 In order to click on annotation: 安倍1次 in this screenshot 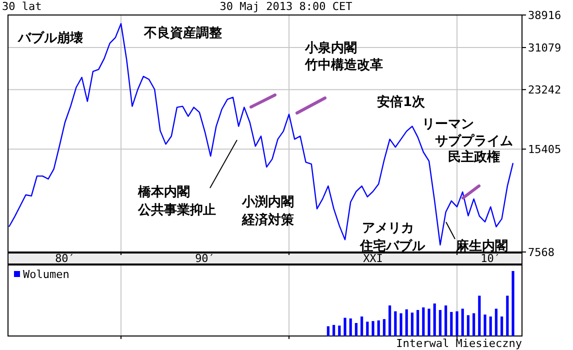, I will do `click(401, 102)`.